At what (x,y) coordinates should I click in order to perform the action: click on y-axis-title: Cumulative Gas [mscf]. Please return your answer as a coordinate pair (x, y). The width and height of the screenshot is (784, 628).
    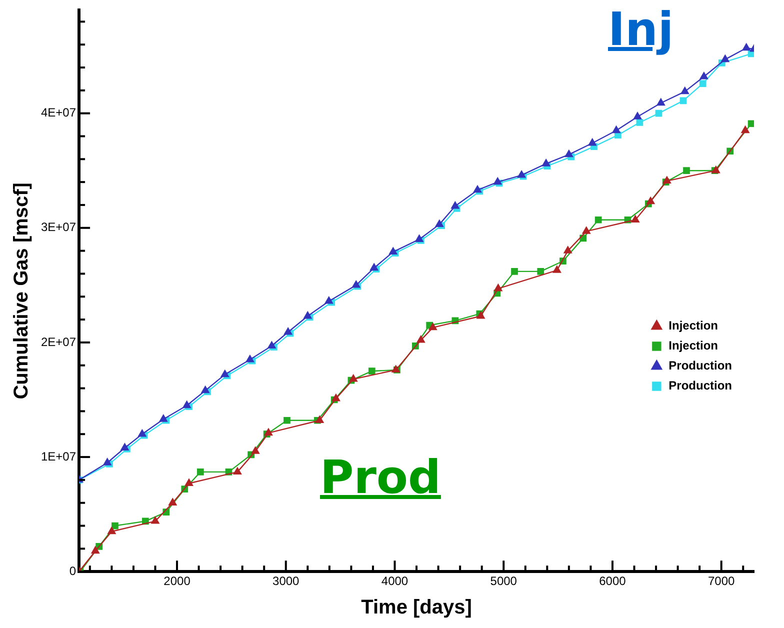
    Looking at the image, I should click on (21, 291).